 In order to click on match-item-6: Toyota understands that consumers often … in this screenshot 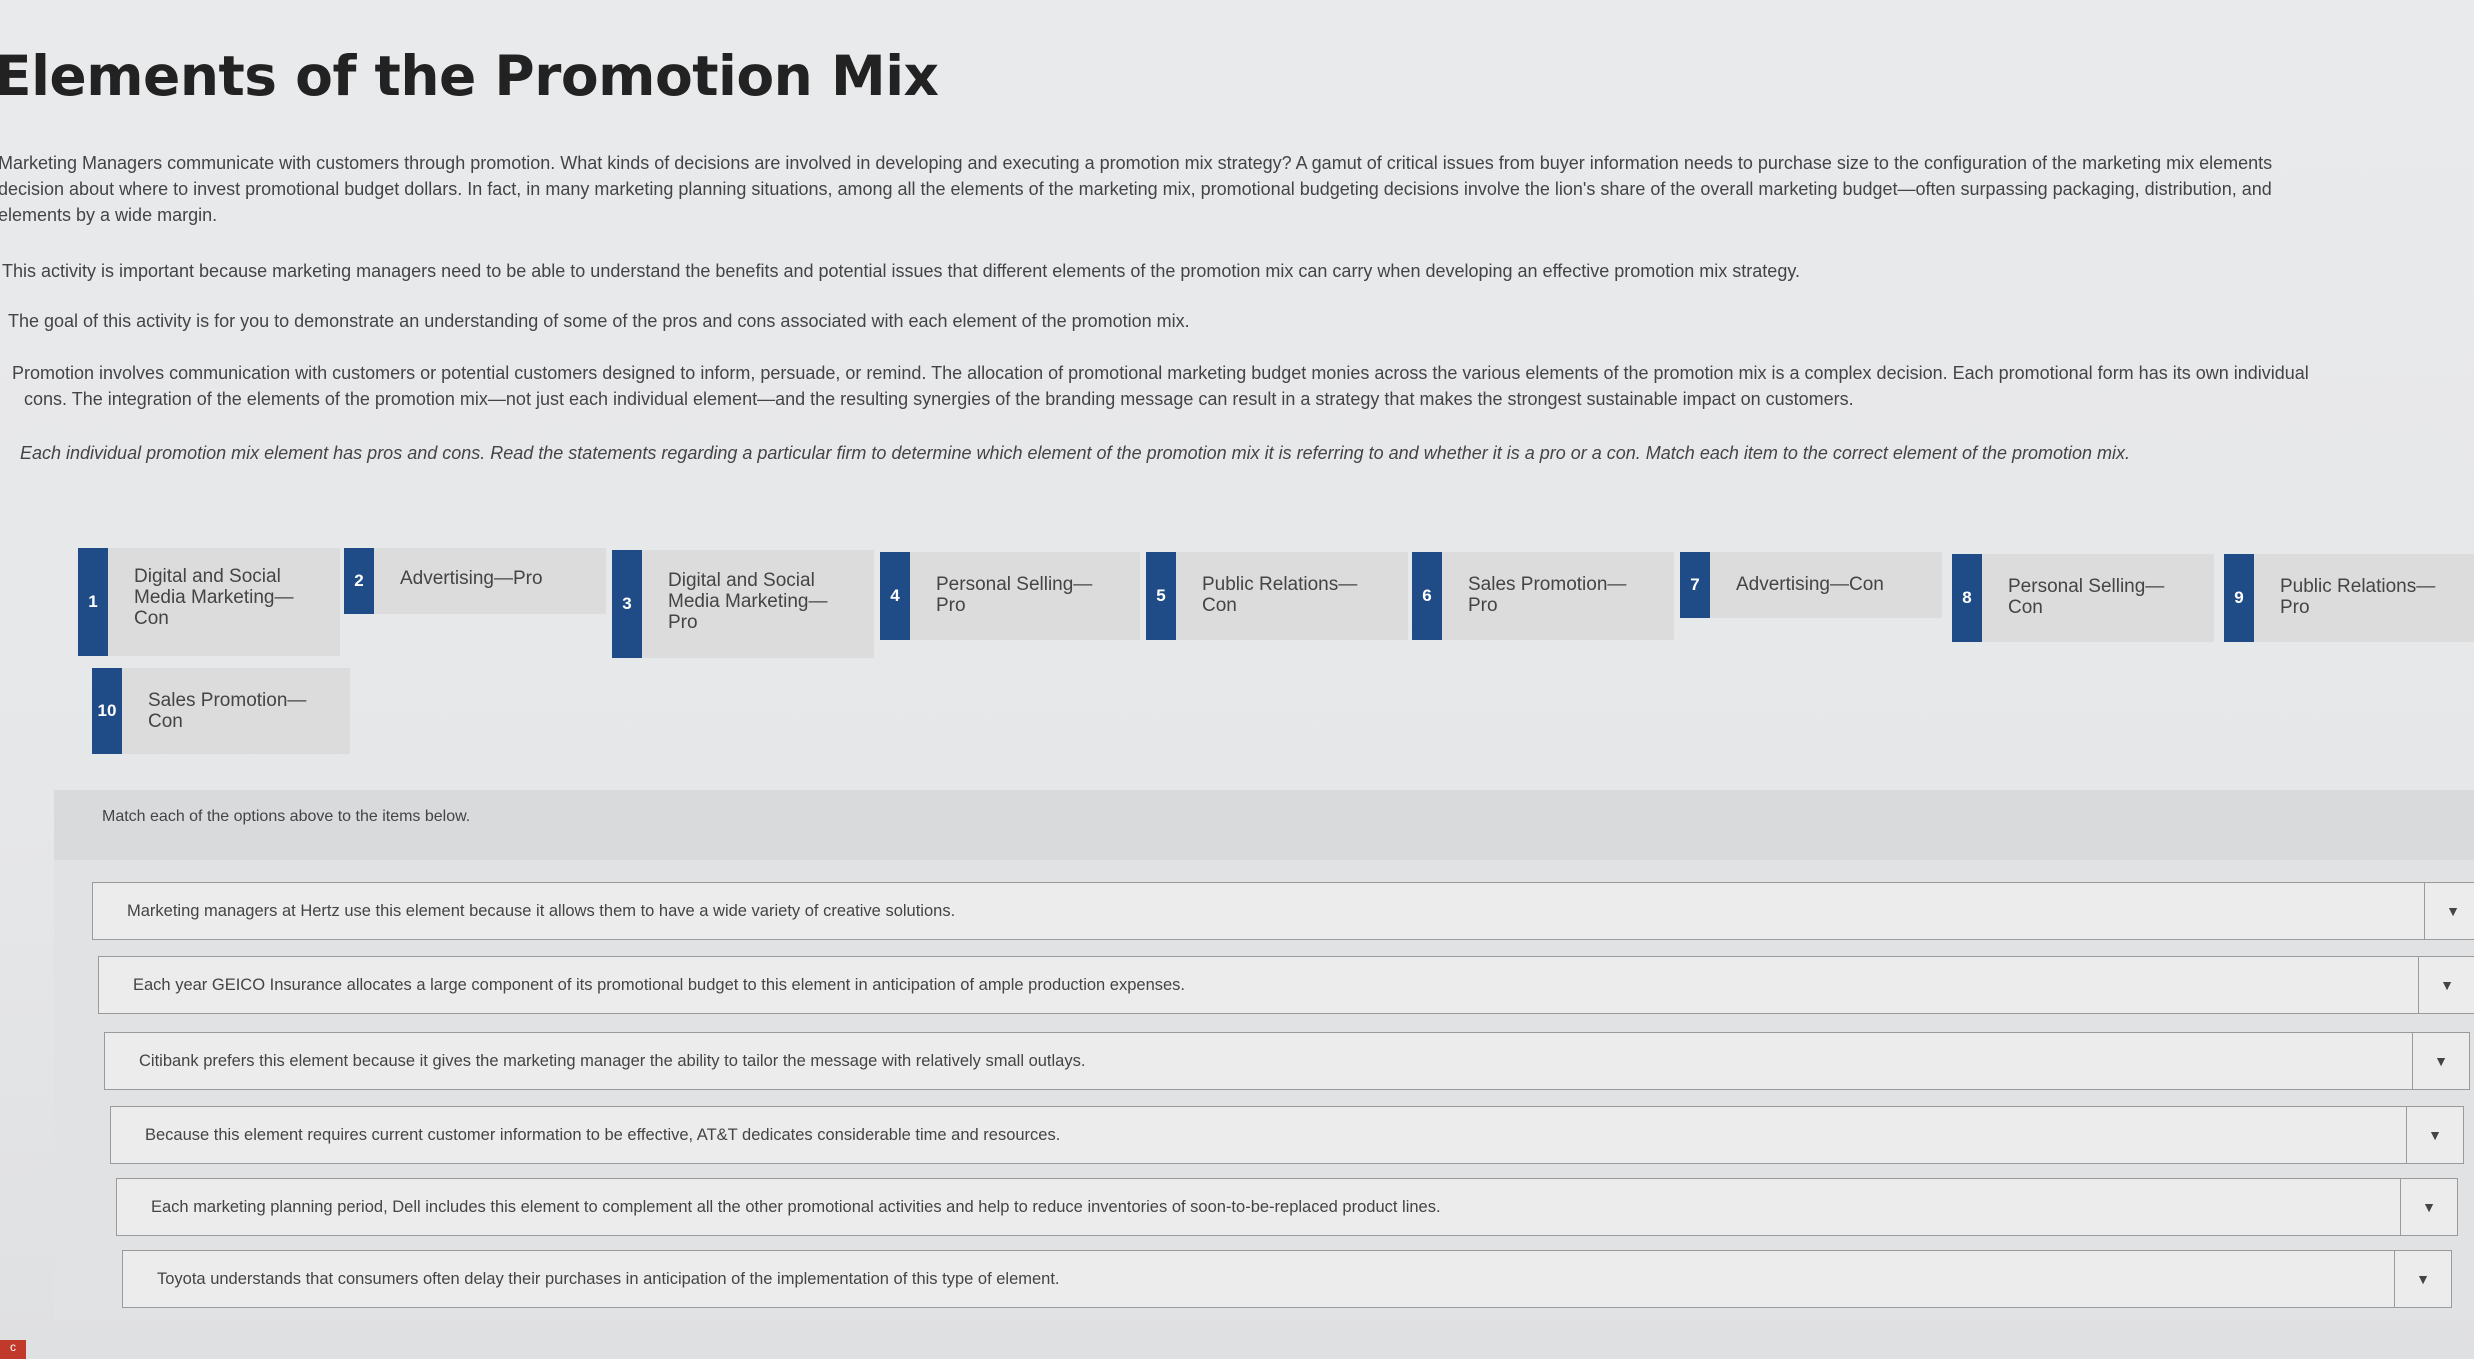, I will do `click(1287, 1279)`.